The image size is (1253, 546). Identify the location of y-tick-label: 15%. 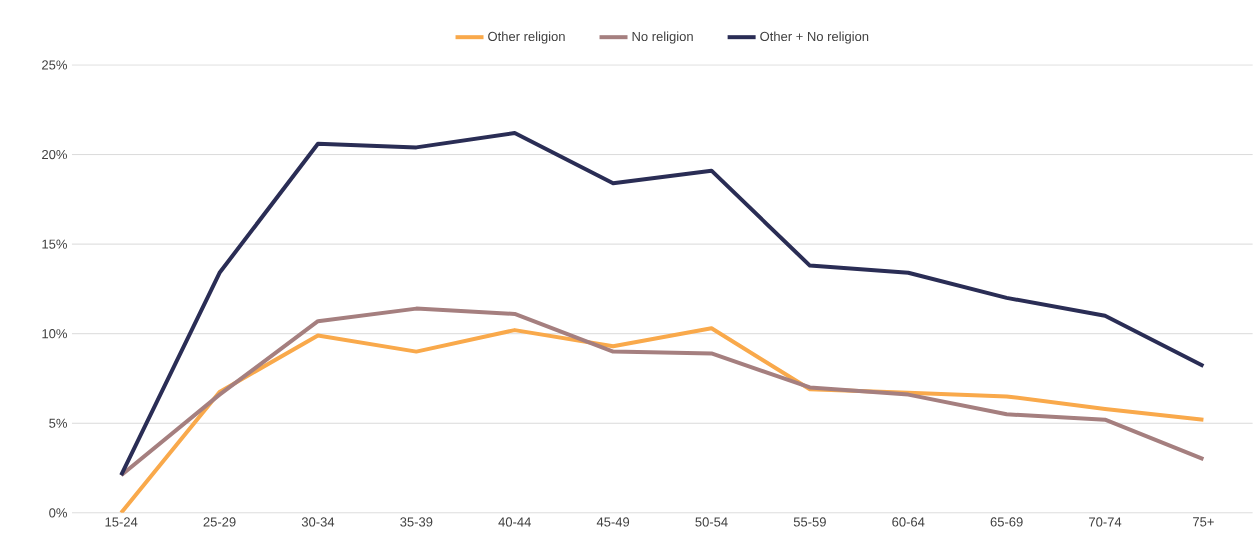
(54, 244).